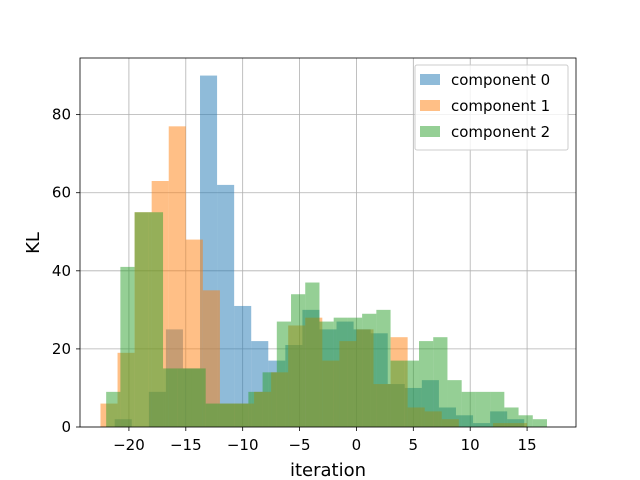  What do you see at coordinates (414, 445) in the screenshot?
I see `x-tick-label: 5` at bounding box center [414, 445].